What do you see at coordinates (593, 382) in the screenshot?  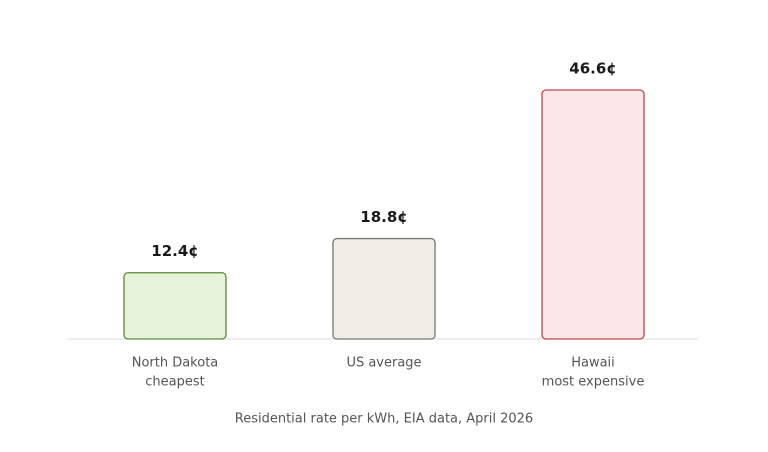 I see `category-label: most expensive` at bounding box center [593, 382].